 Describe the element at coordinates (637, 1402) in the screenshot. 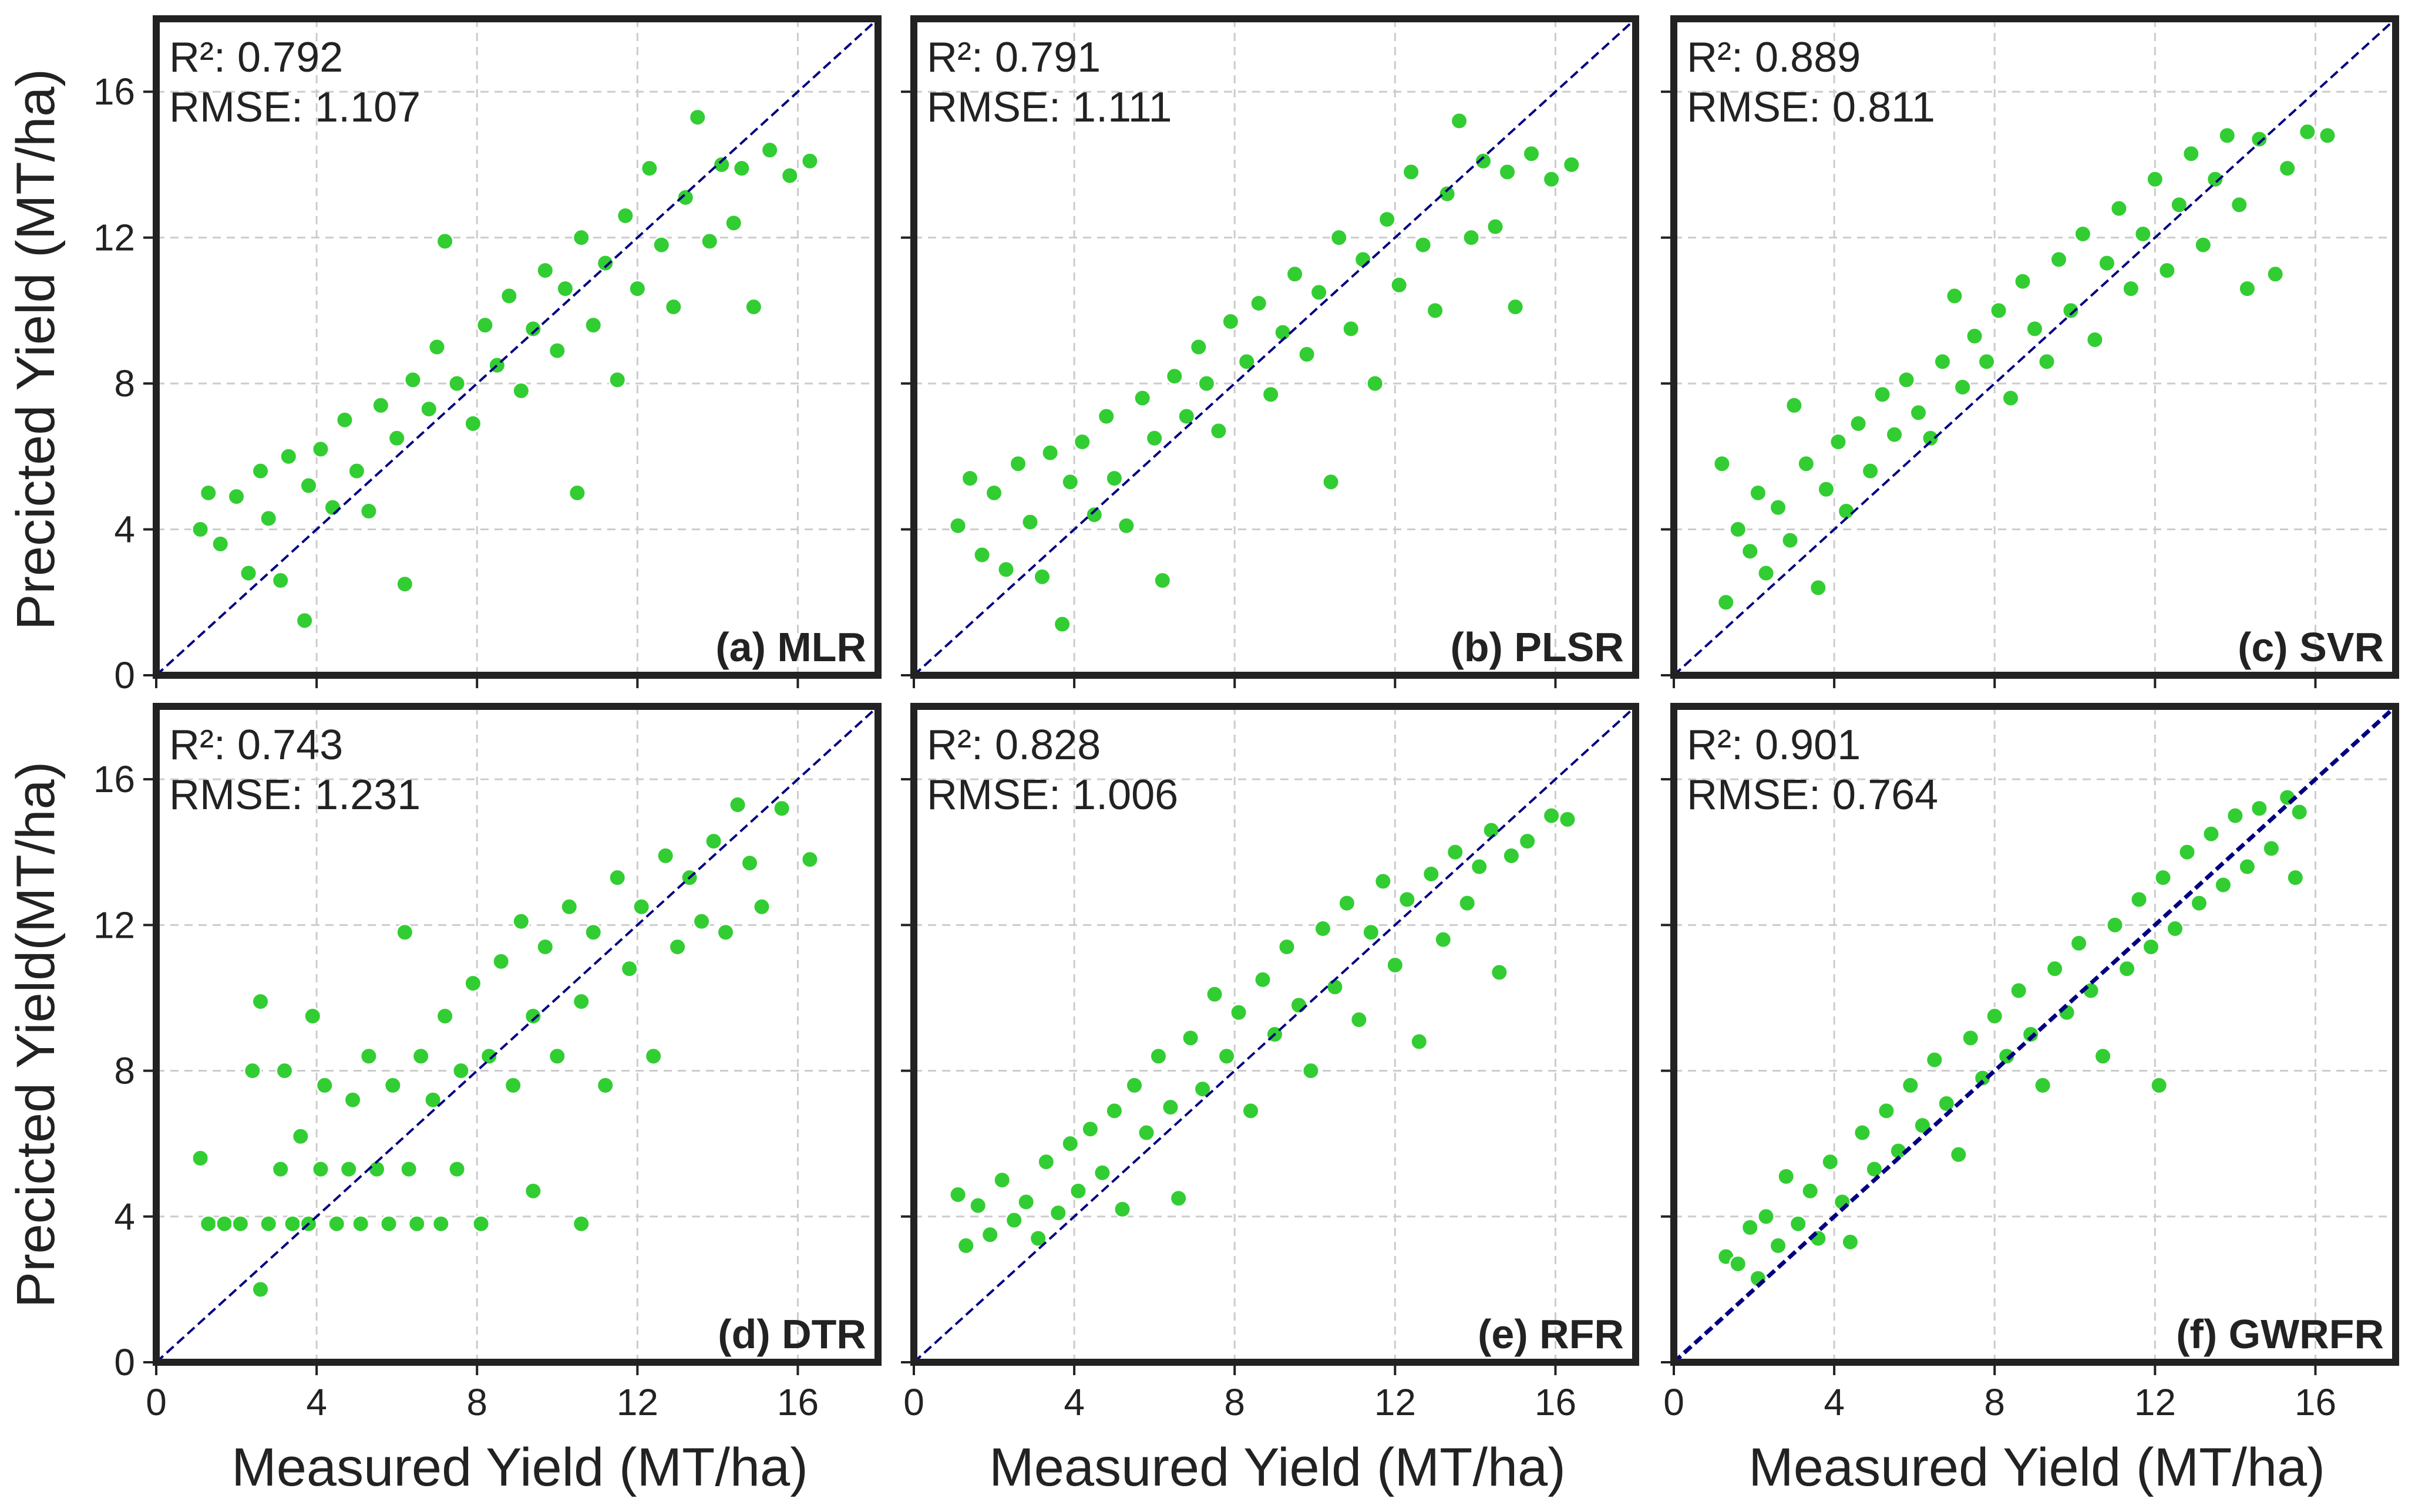

I see `x-tick-label: 12` at that location.